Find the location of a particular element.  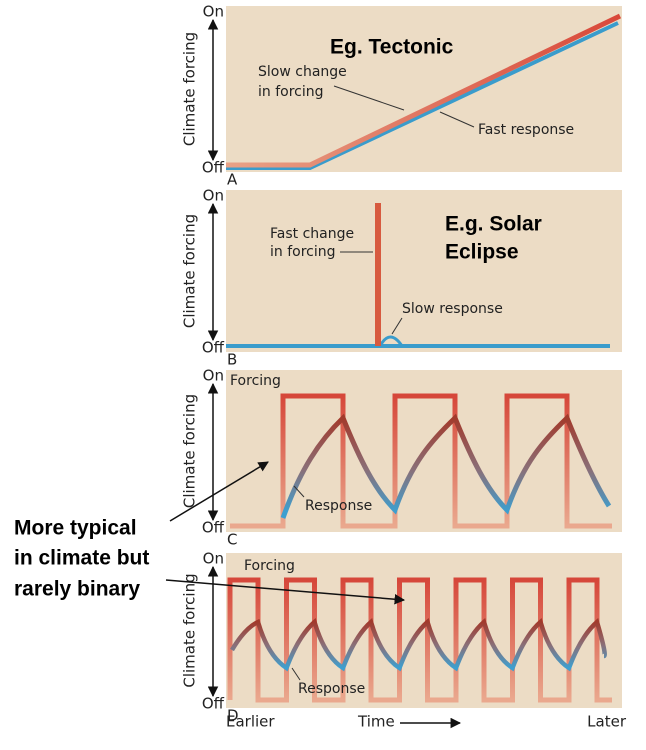

annotation: More typical is located at coordinates (75, 528).